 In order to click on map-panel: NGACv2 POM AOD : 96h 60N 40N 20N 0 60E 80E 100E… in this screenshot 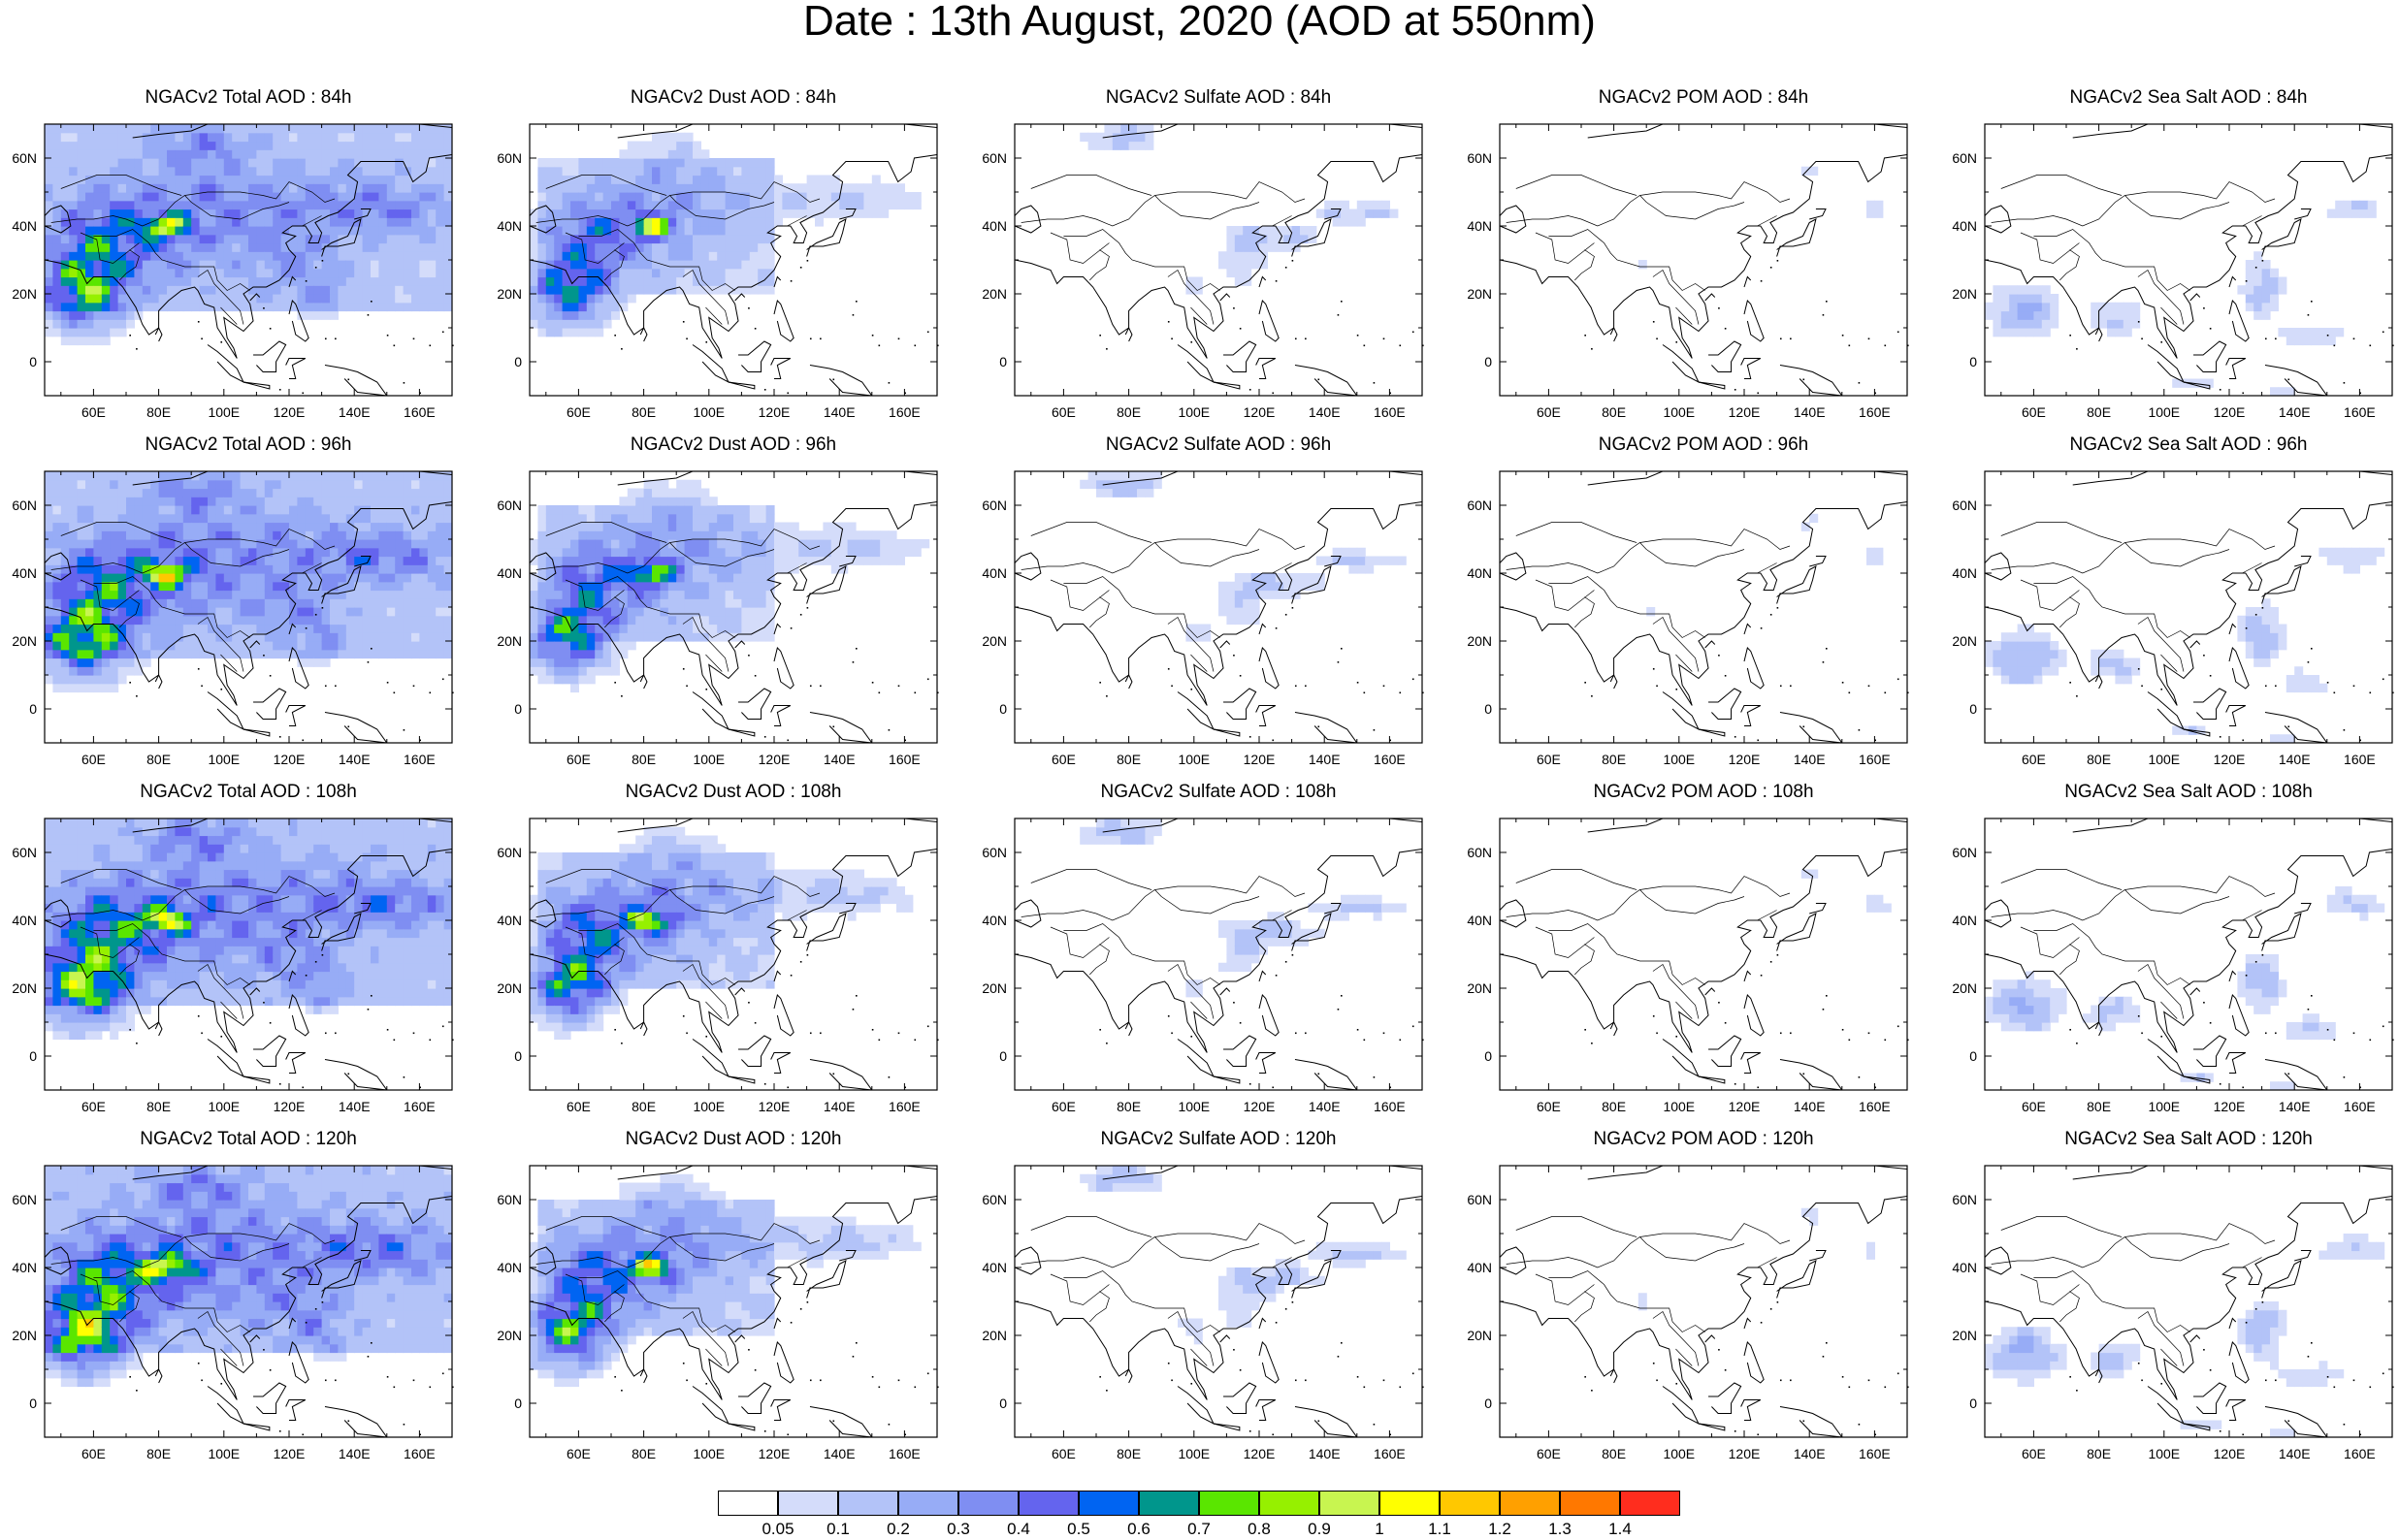, I will do `click(1698, 600)`.